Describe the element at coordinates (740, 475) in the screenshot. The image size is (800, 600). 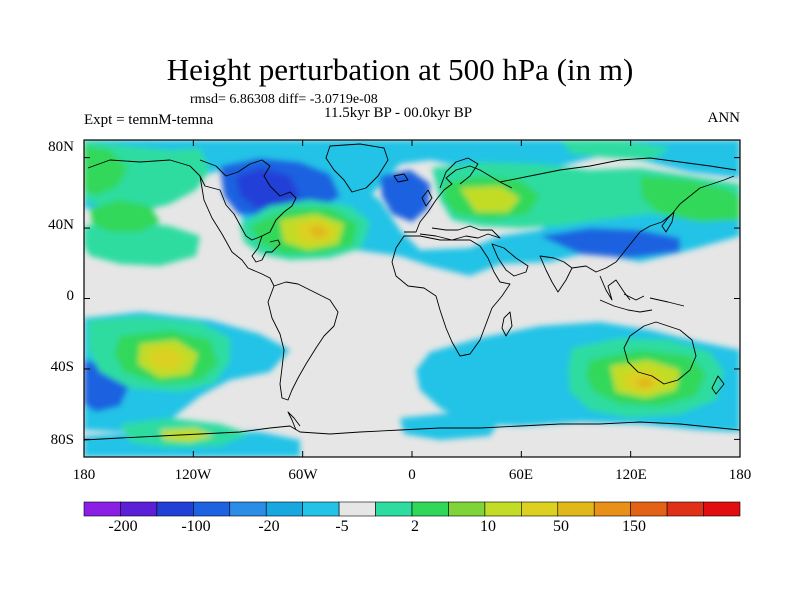
I see `lon-label-180e: 180` at that location.